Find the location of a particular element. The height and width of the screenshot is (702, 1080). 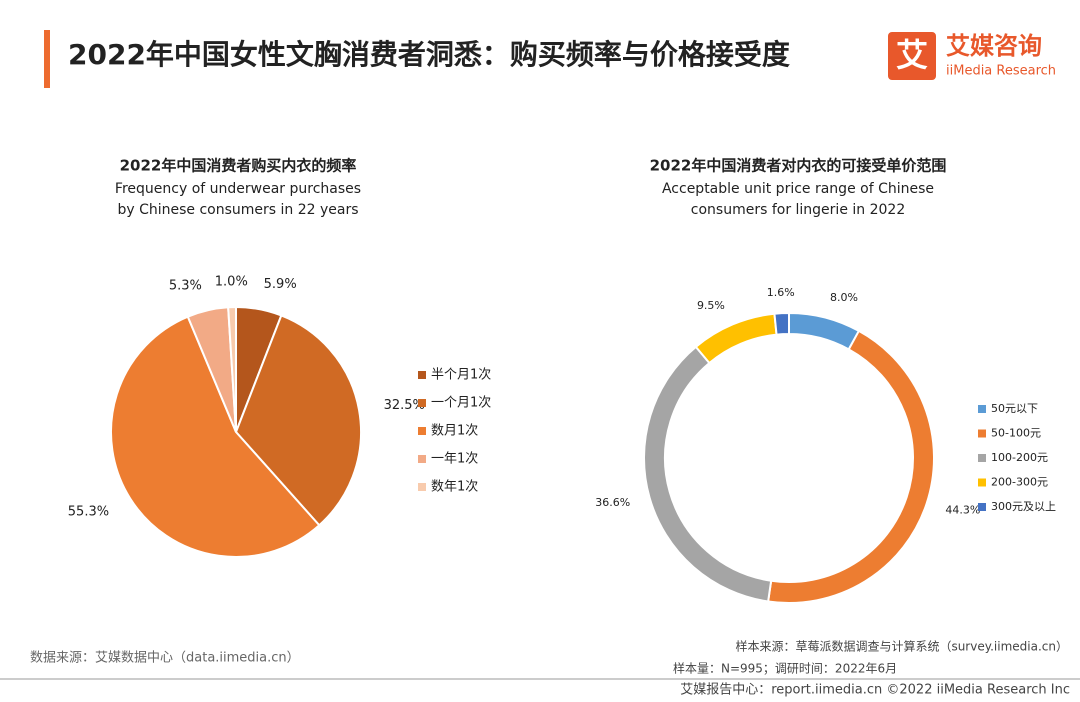

legend-label: 一个月1次 is located at coordinates (461, 403).